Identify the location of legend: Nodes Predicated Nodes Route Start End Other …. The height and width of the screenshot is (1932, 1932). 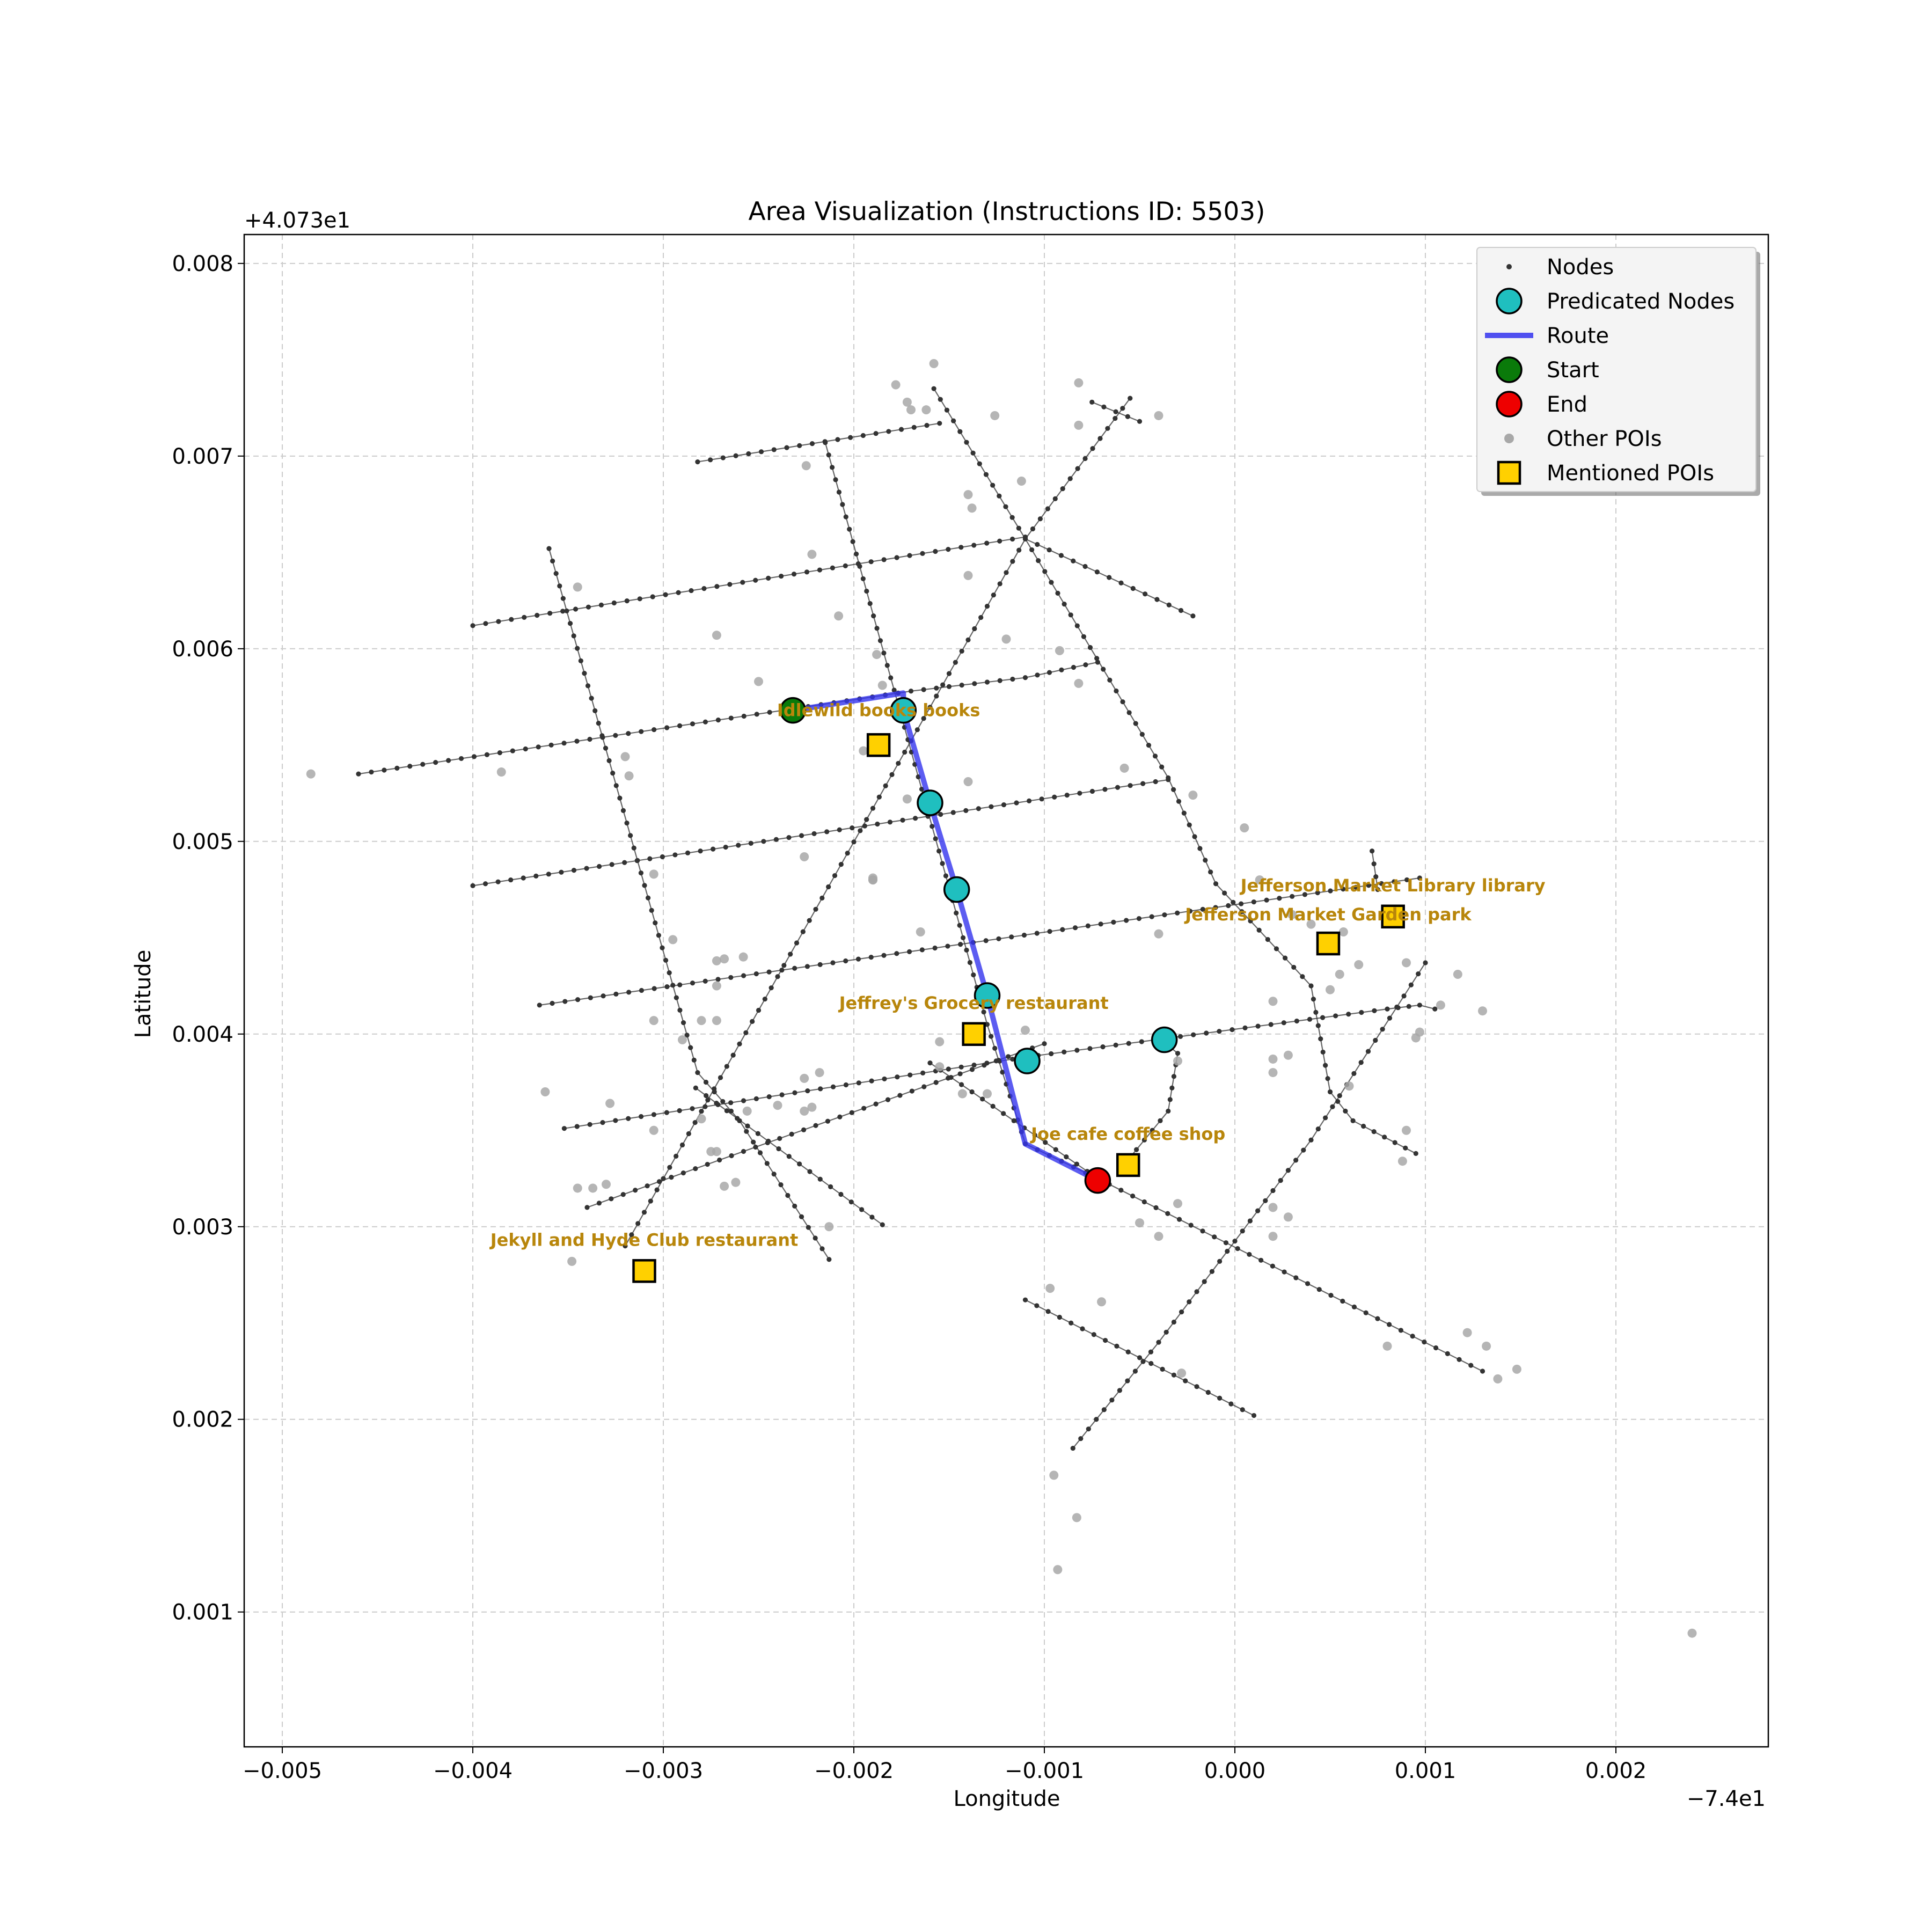
(1618, 371).